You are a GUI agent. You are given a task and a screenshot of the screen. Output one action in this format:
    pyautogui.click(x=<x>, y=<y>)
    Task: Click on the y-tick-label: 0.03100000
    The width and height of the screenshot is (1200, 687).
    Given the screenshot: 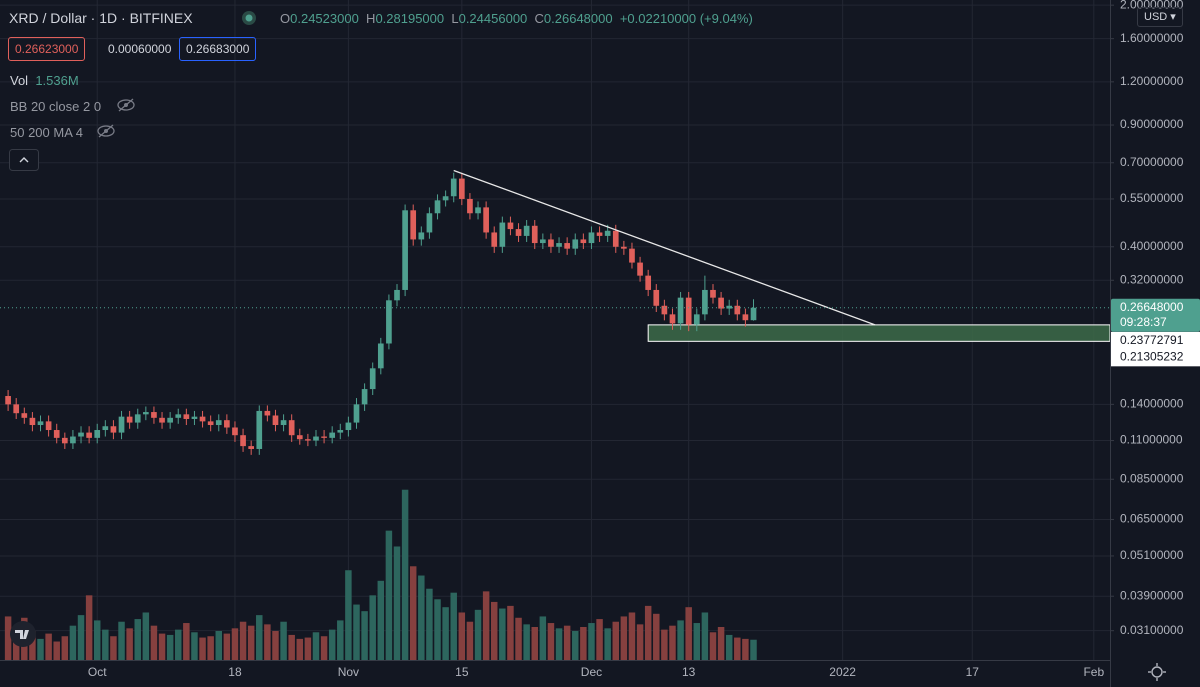 What is the action you would take?
    pyautogui.click(x=1152, y=630)
    